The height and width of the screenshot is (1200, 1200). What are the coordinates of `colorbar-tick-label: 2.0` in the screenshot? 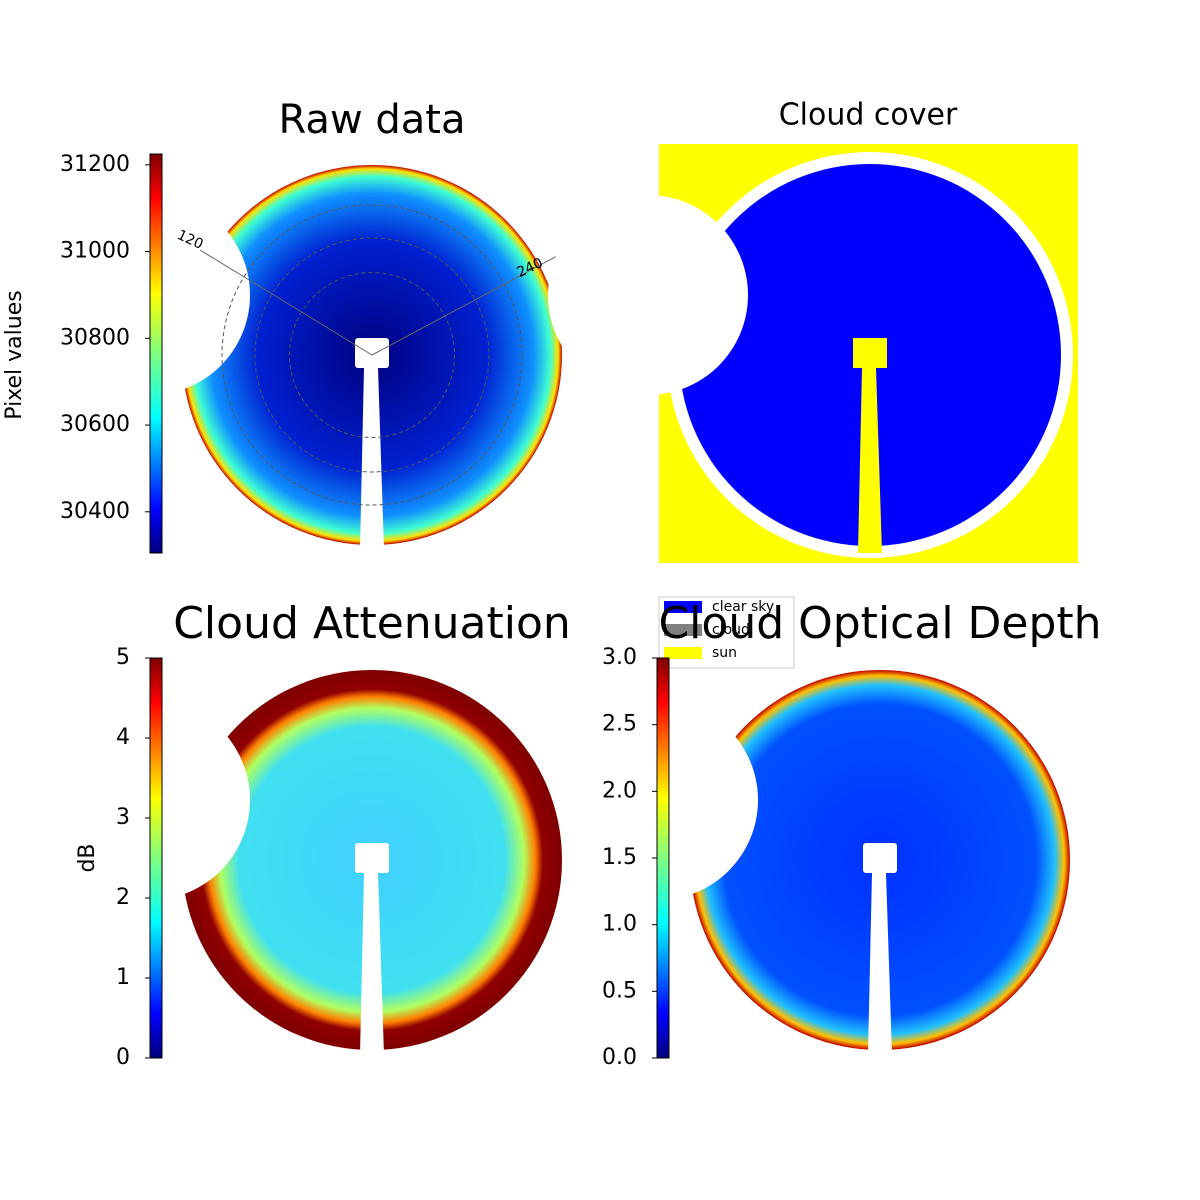 It's located at (619, 790).